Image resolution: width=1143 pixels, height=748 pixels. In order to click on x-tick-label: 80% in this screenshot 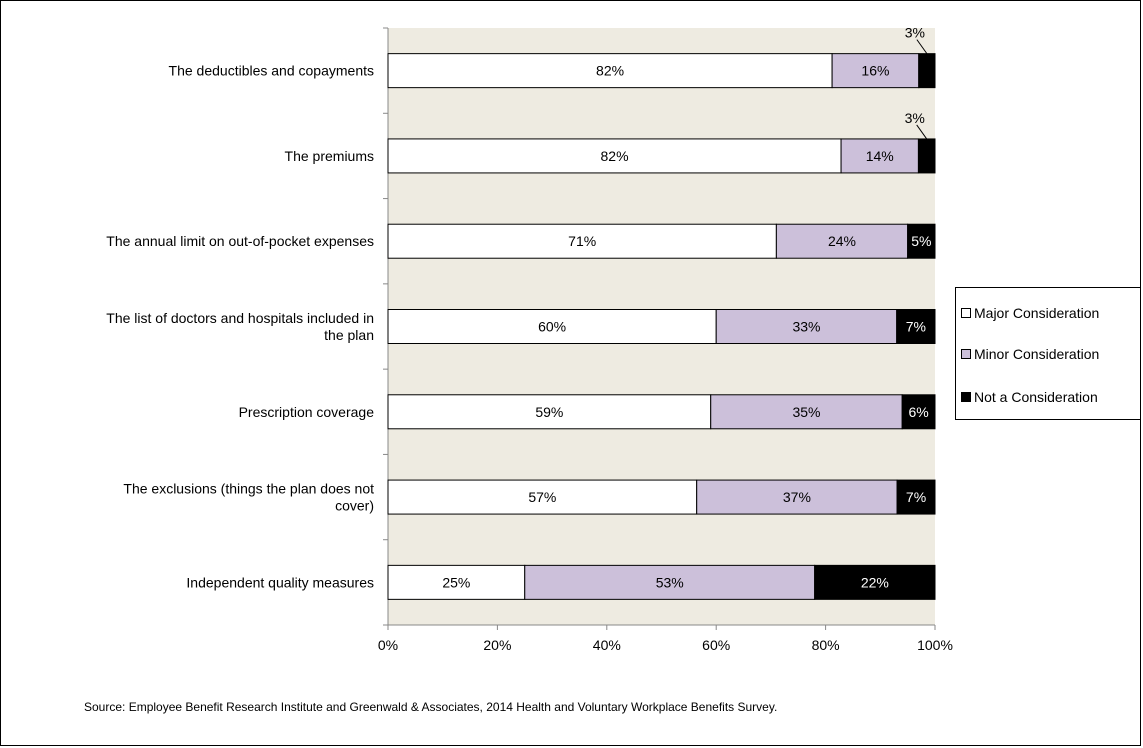, I will do `click(826, 645)`.